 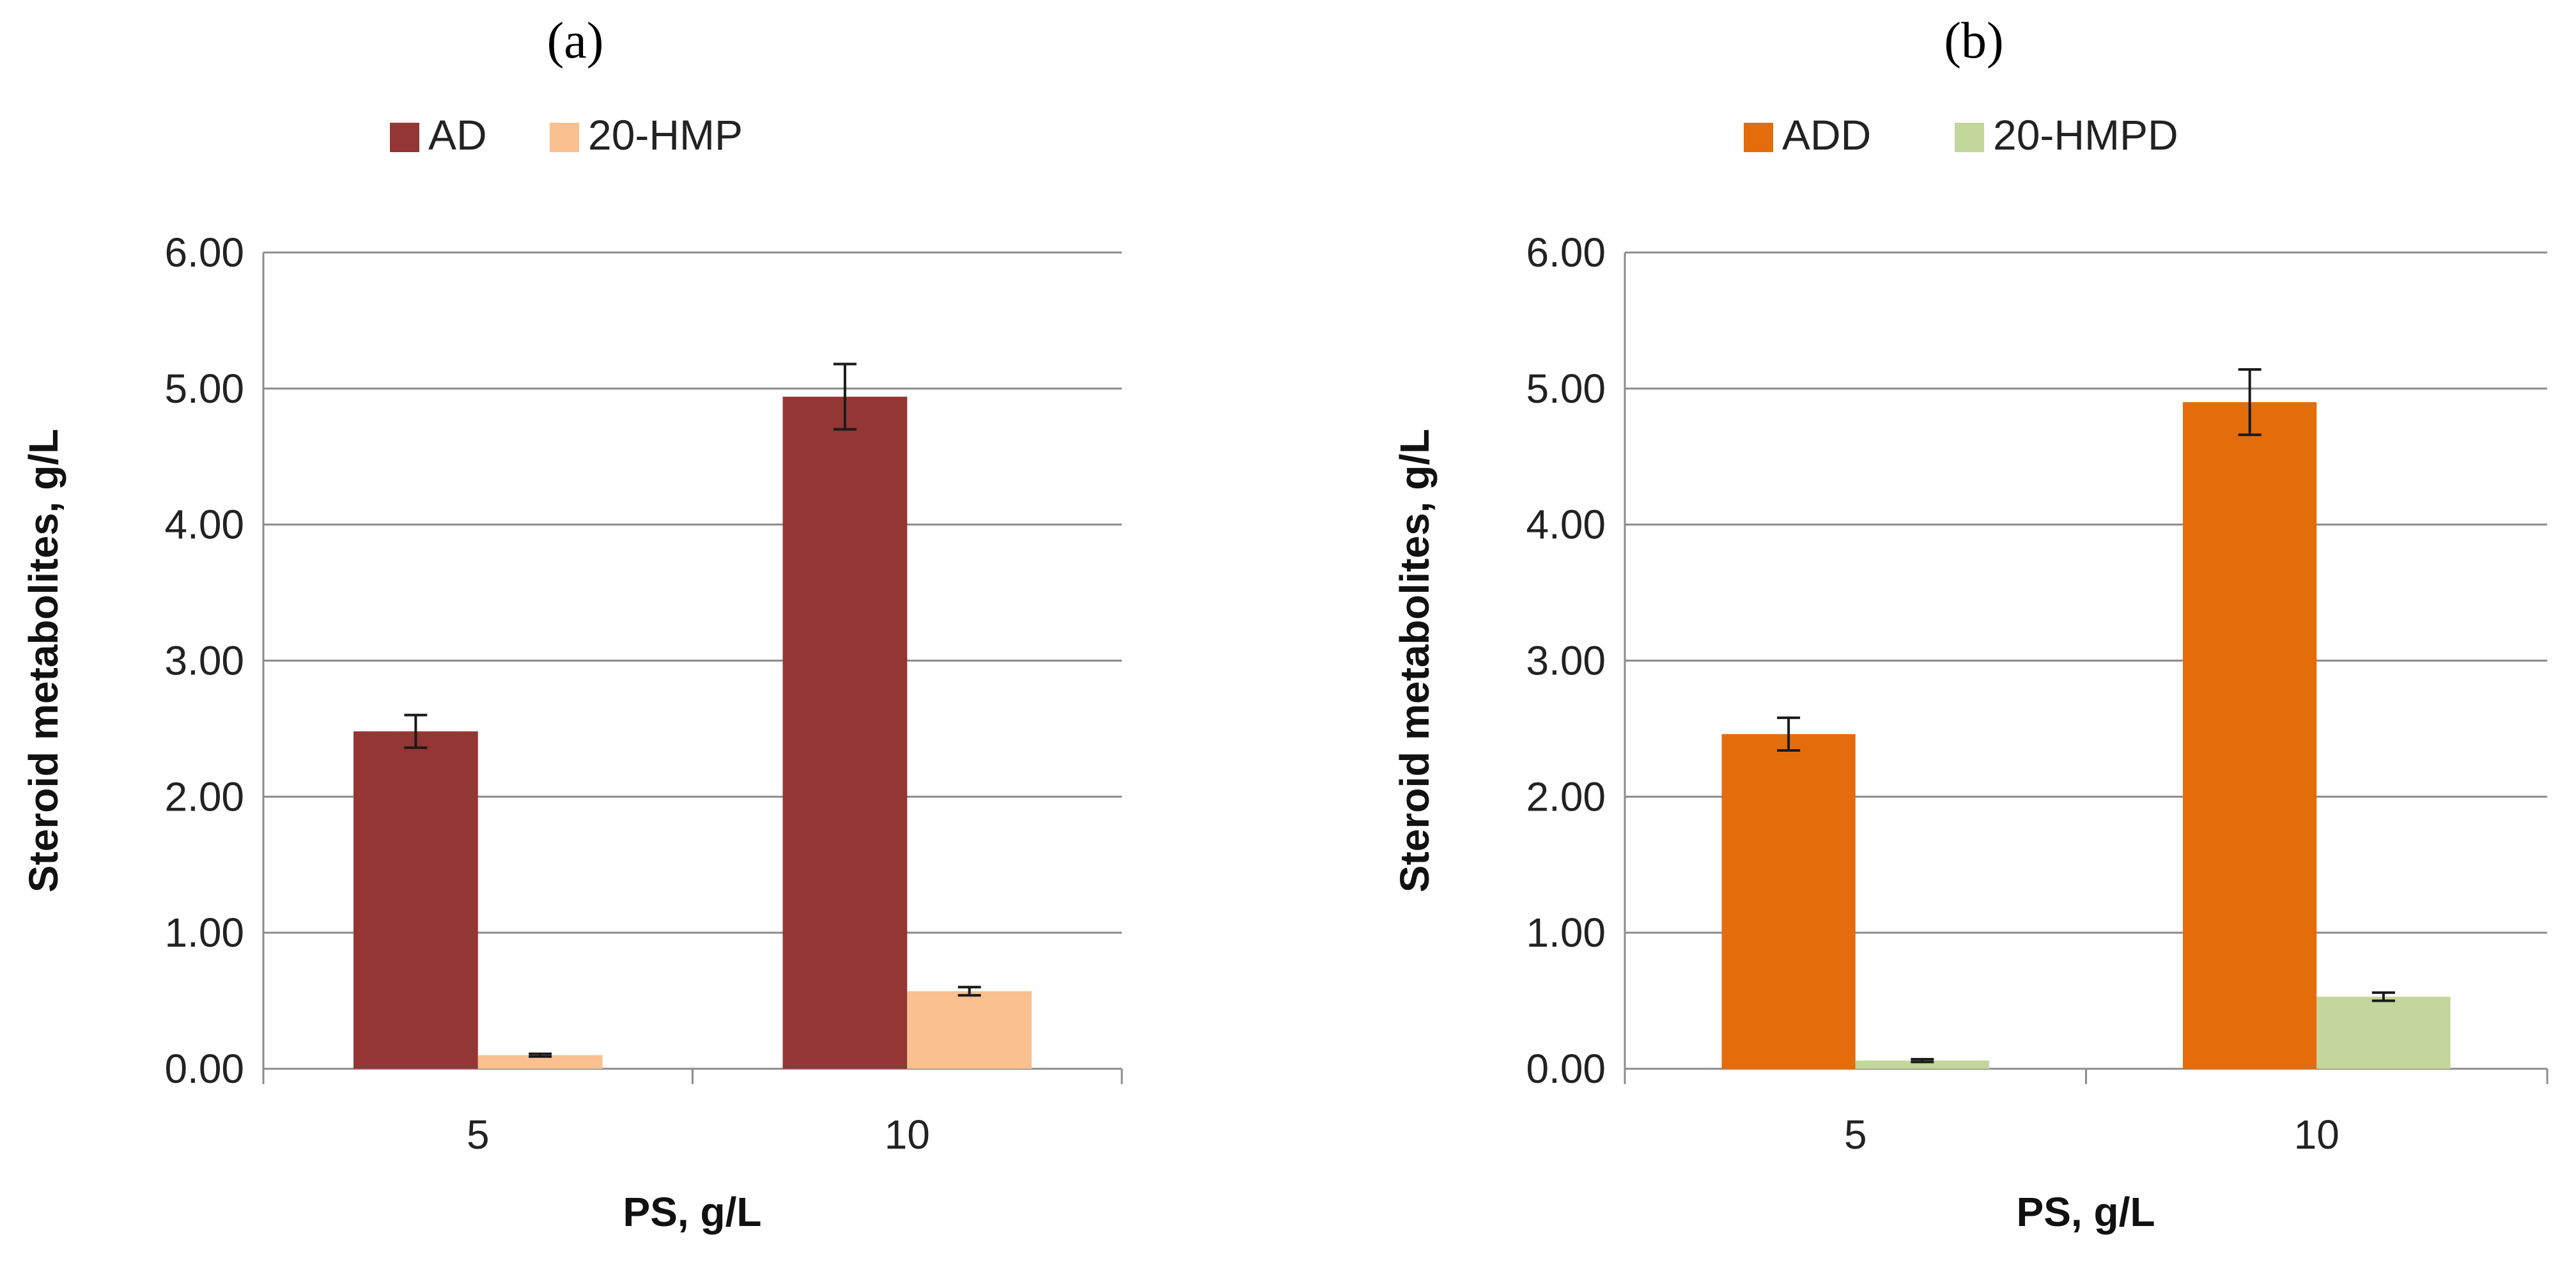 What do you see at coordinates (1969, 138) in the screenshot?
I see `legend-swatch-20-hmpd` at bounding box center [1969, 138].